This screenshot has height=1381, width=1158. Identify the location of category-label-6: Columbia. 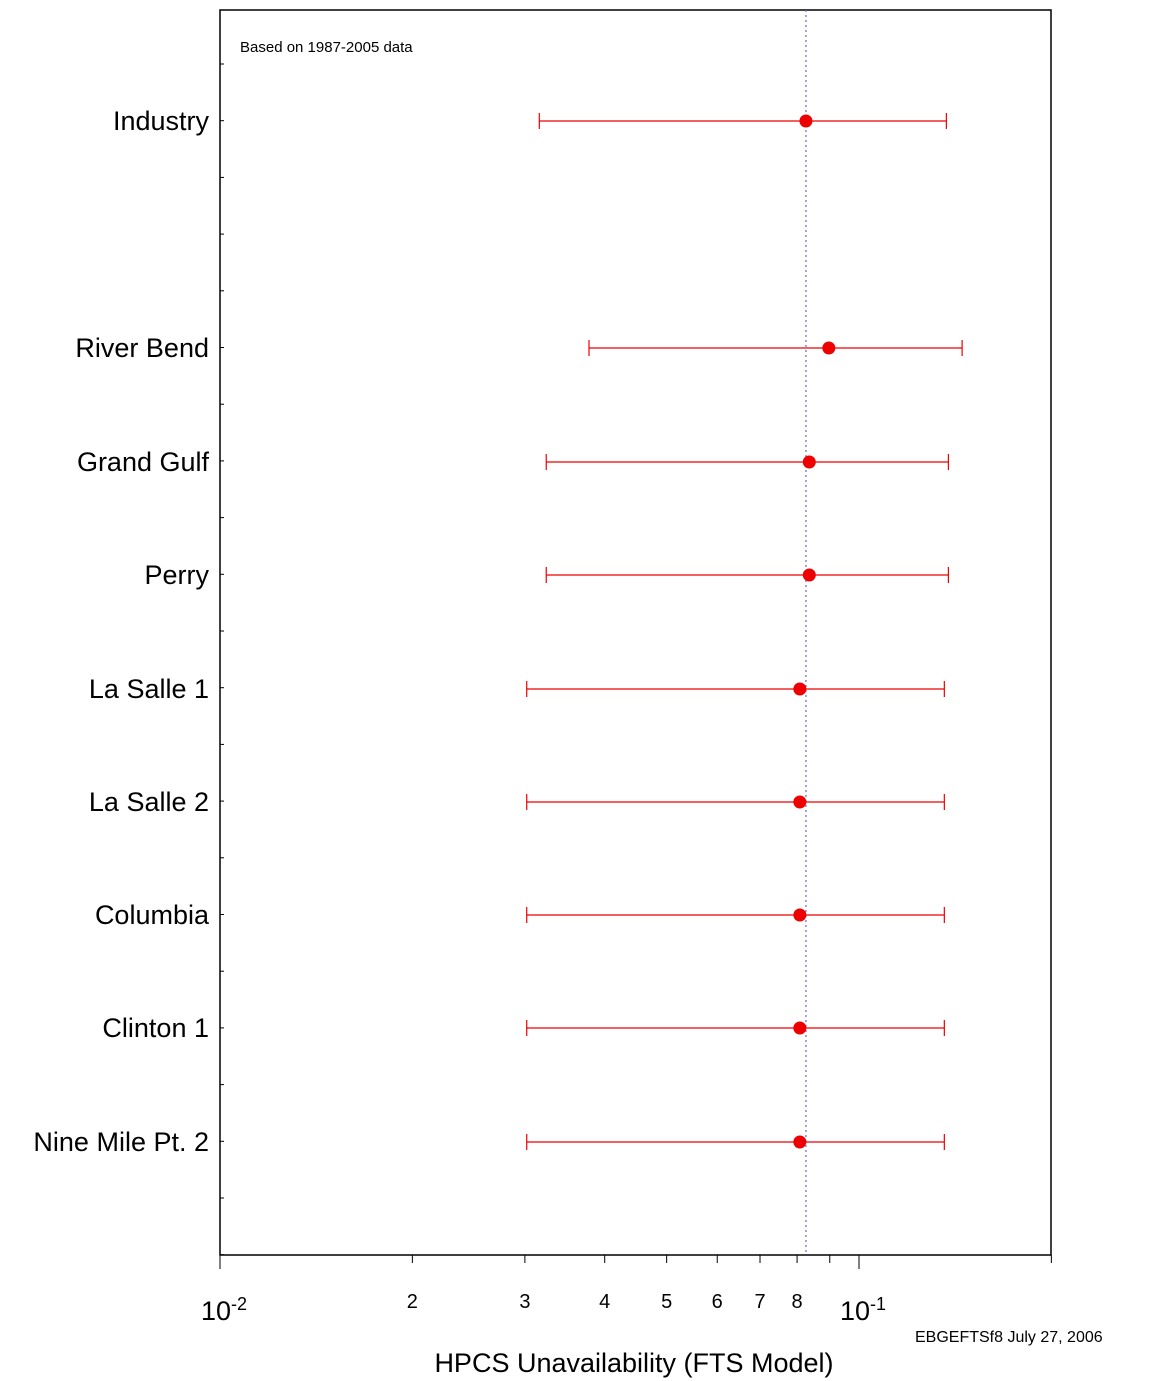
(152, 915).